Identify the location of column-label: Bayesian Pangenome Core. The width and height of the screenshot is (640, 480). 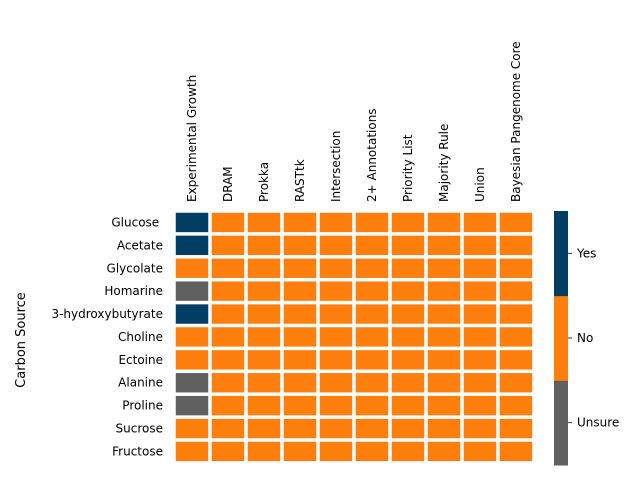
(516, 121).